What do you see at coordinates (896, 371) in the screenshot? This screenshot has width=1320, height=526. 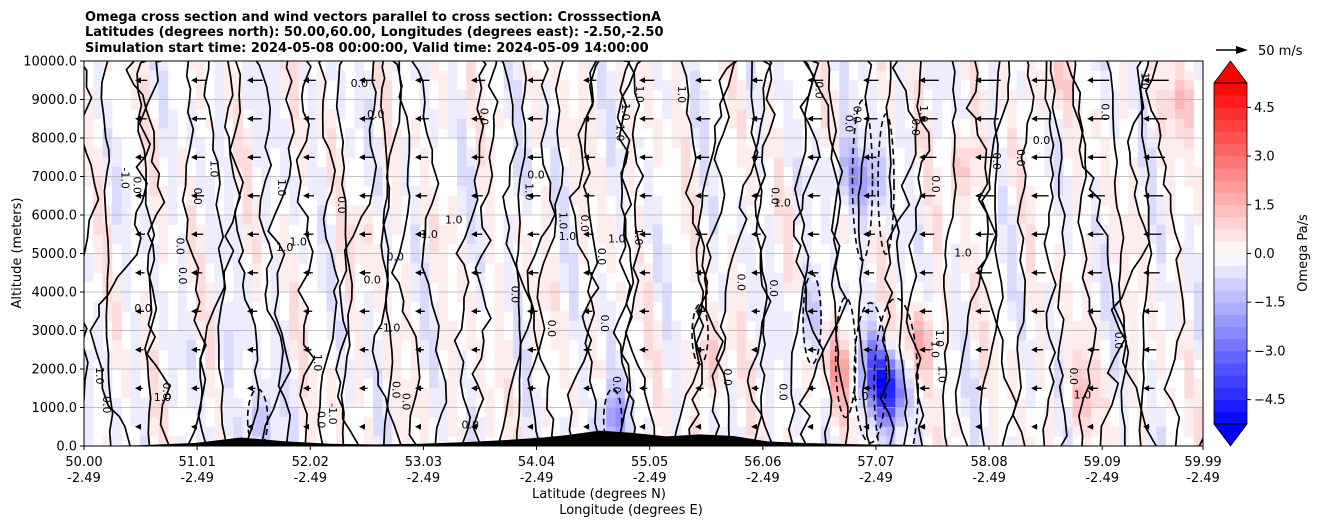 I see `contour-line-negative` at bounding box center [896, 371].